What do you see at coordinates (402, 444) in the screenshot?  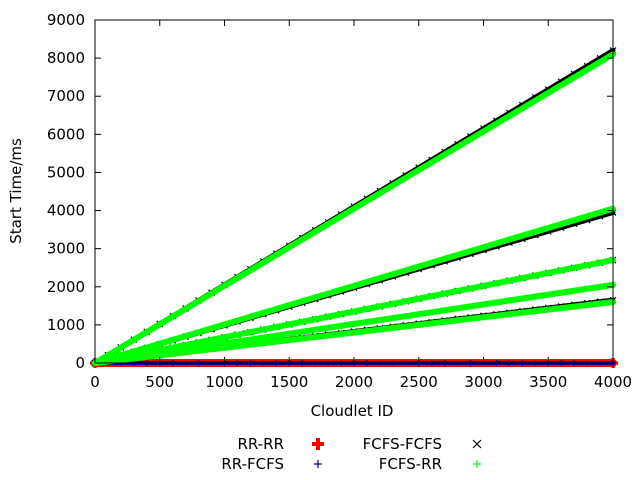 I see `legend-label: FCFS-FCFS` at bounding box center [402, 444].